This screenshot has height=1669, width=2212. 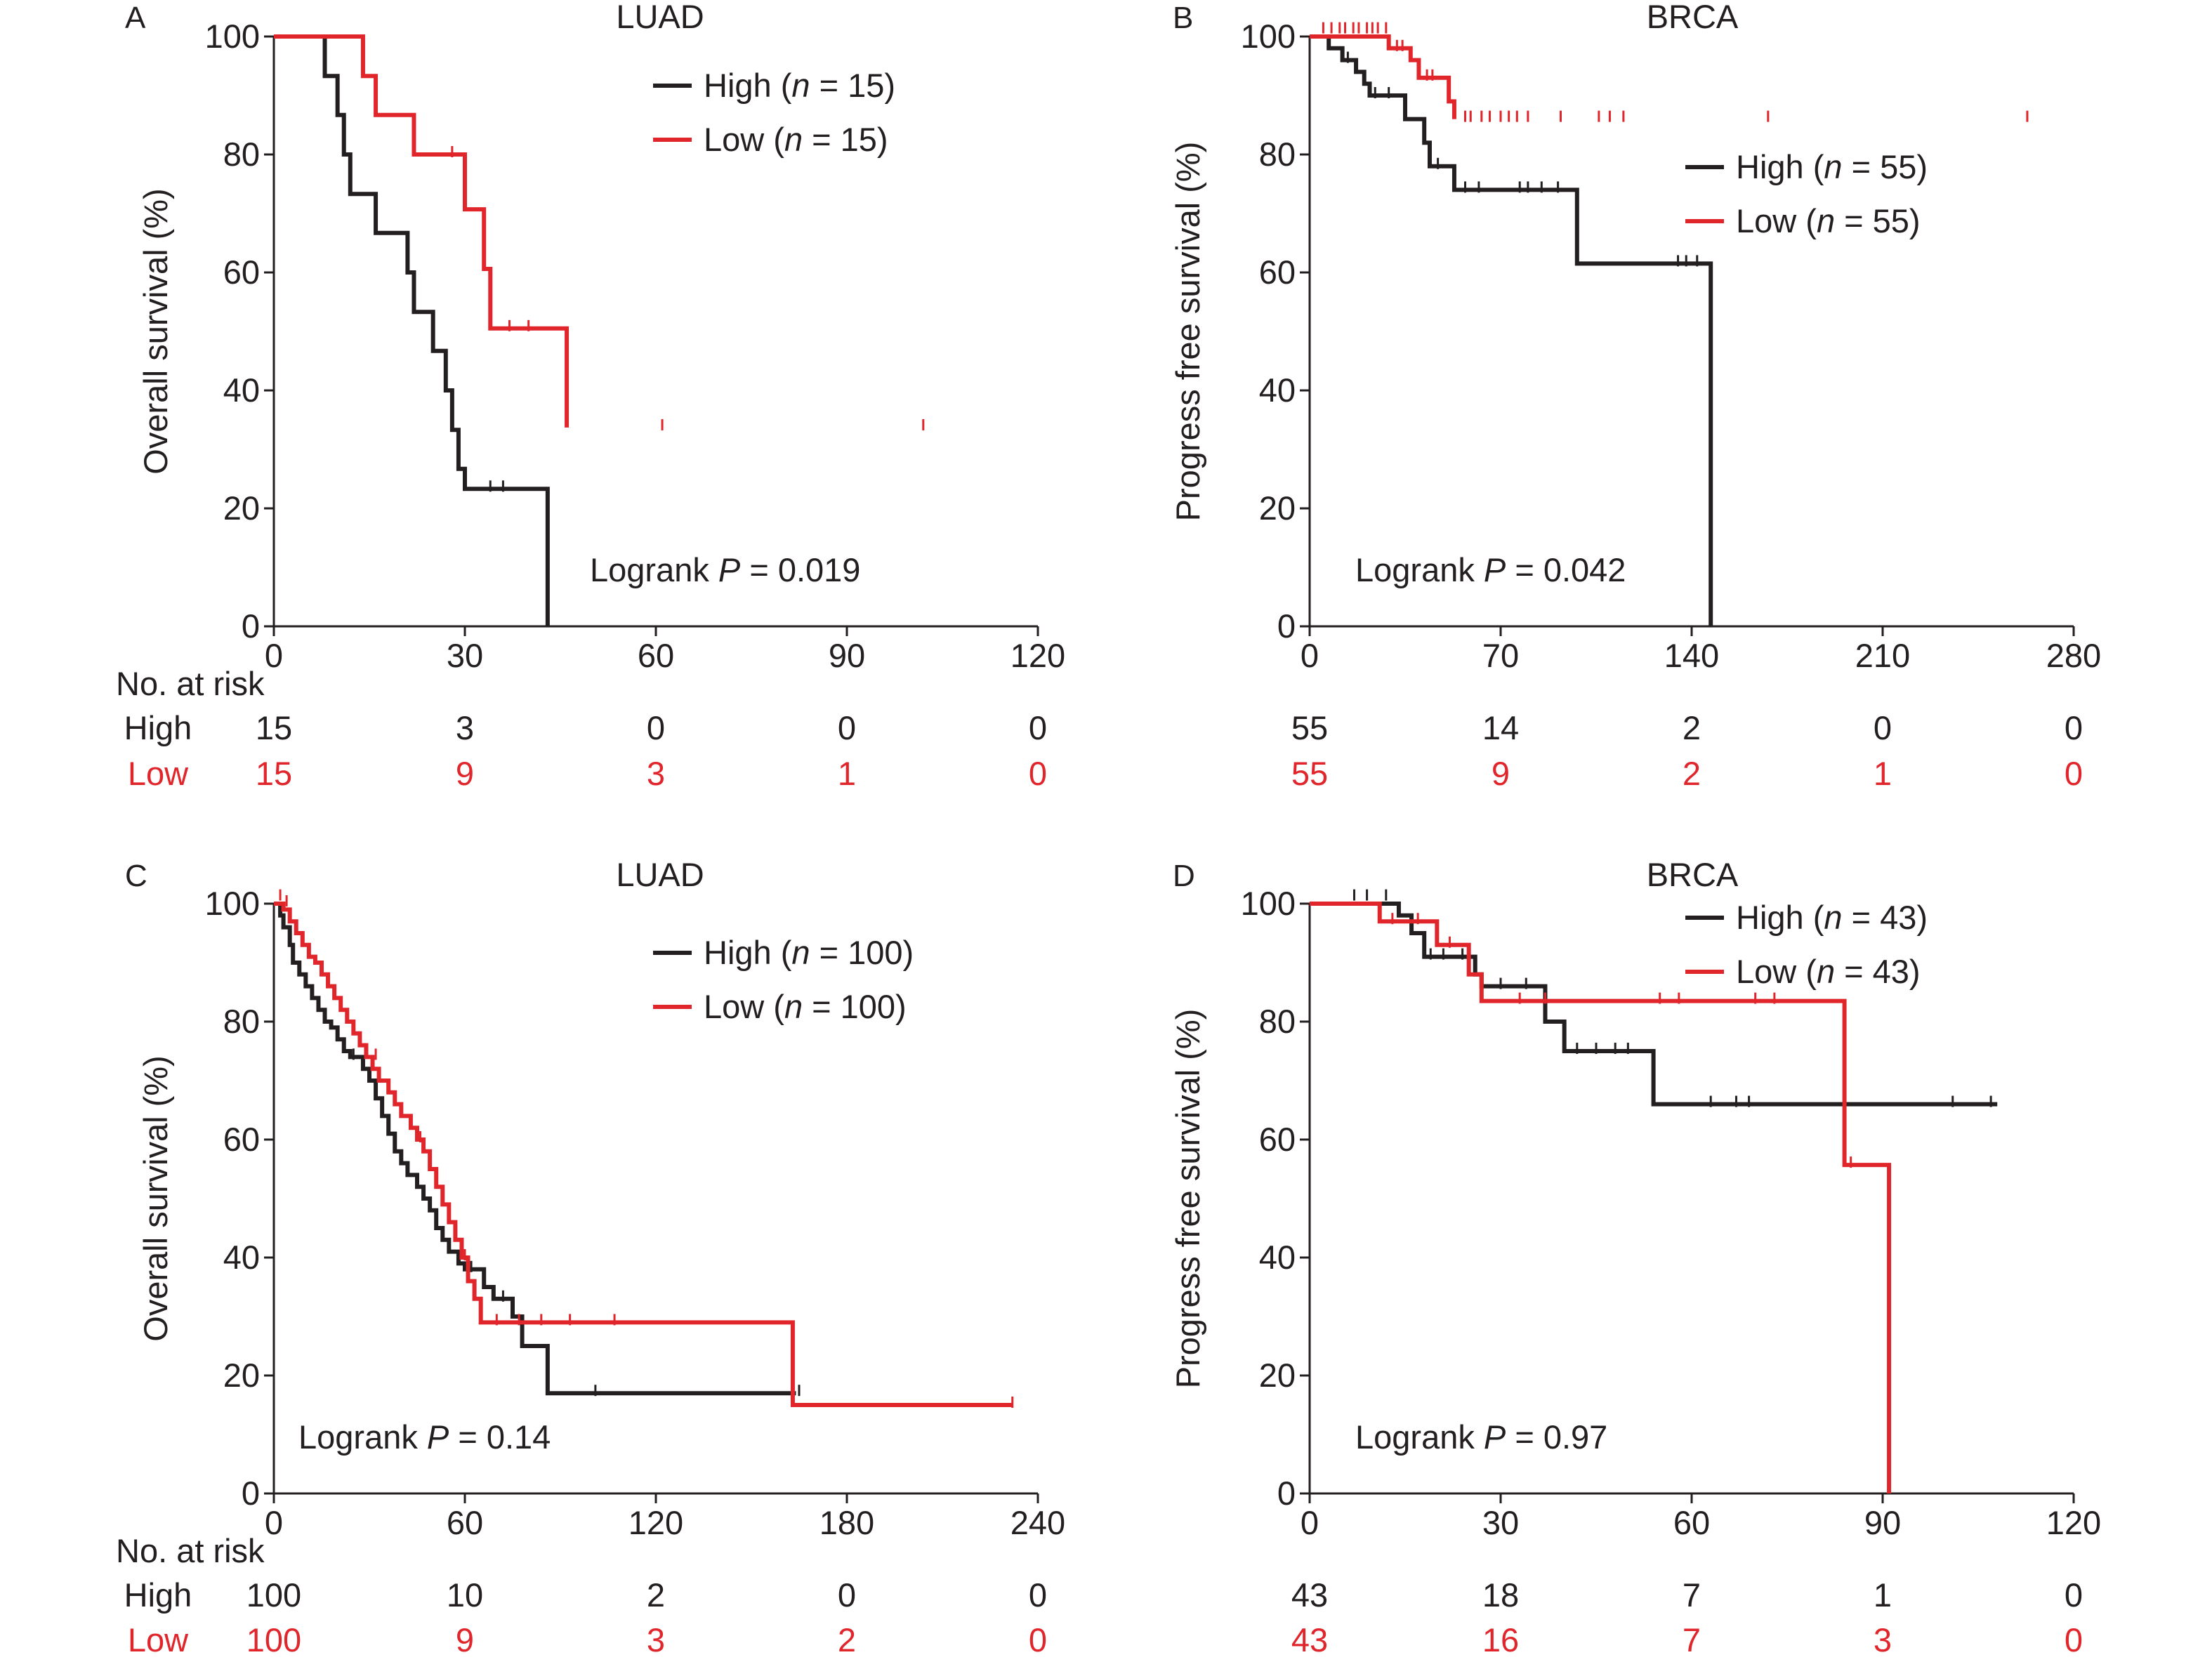 I want to click on risk-count-high: 1, so click(x=1883, y=1595).